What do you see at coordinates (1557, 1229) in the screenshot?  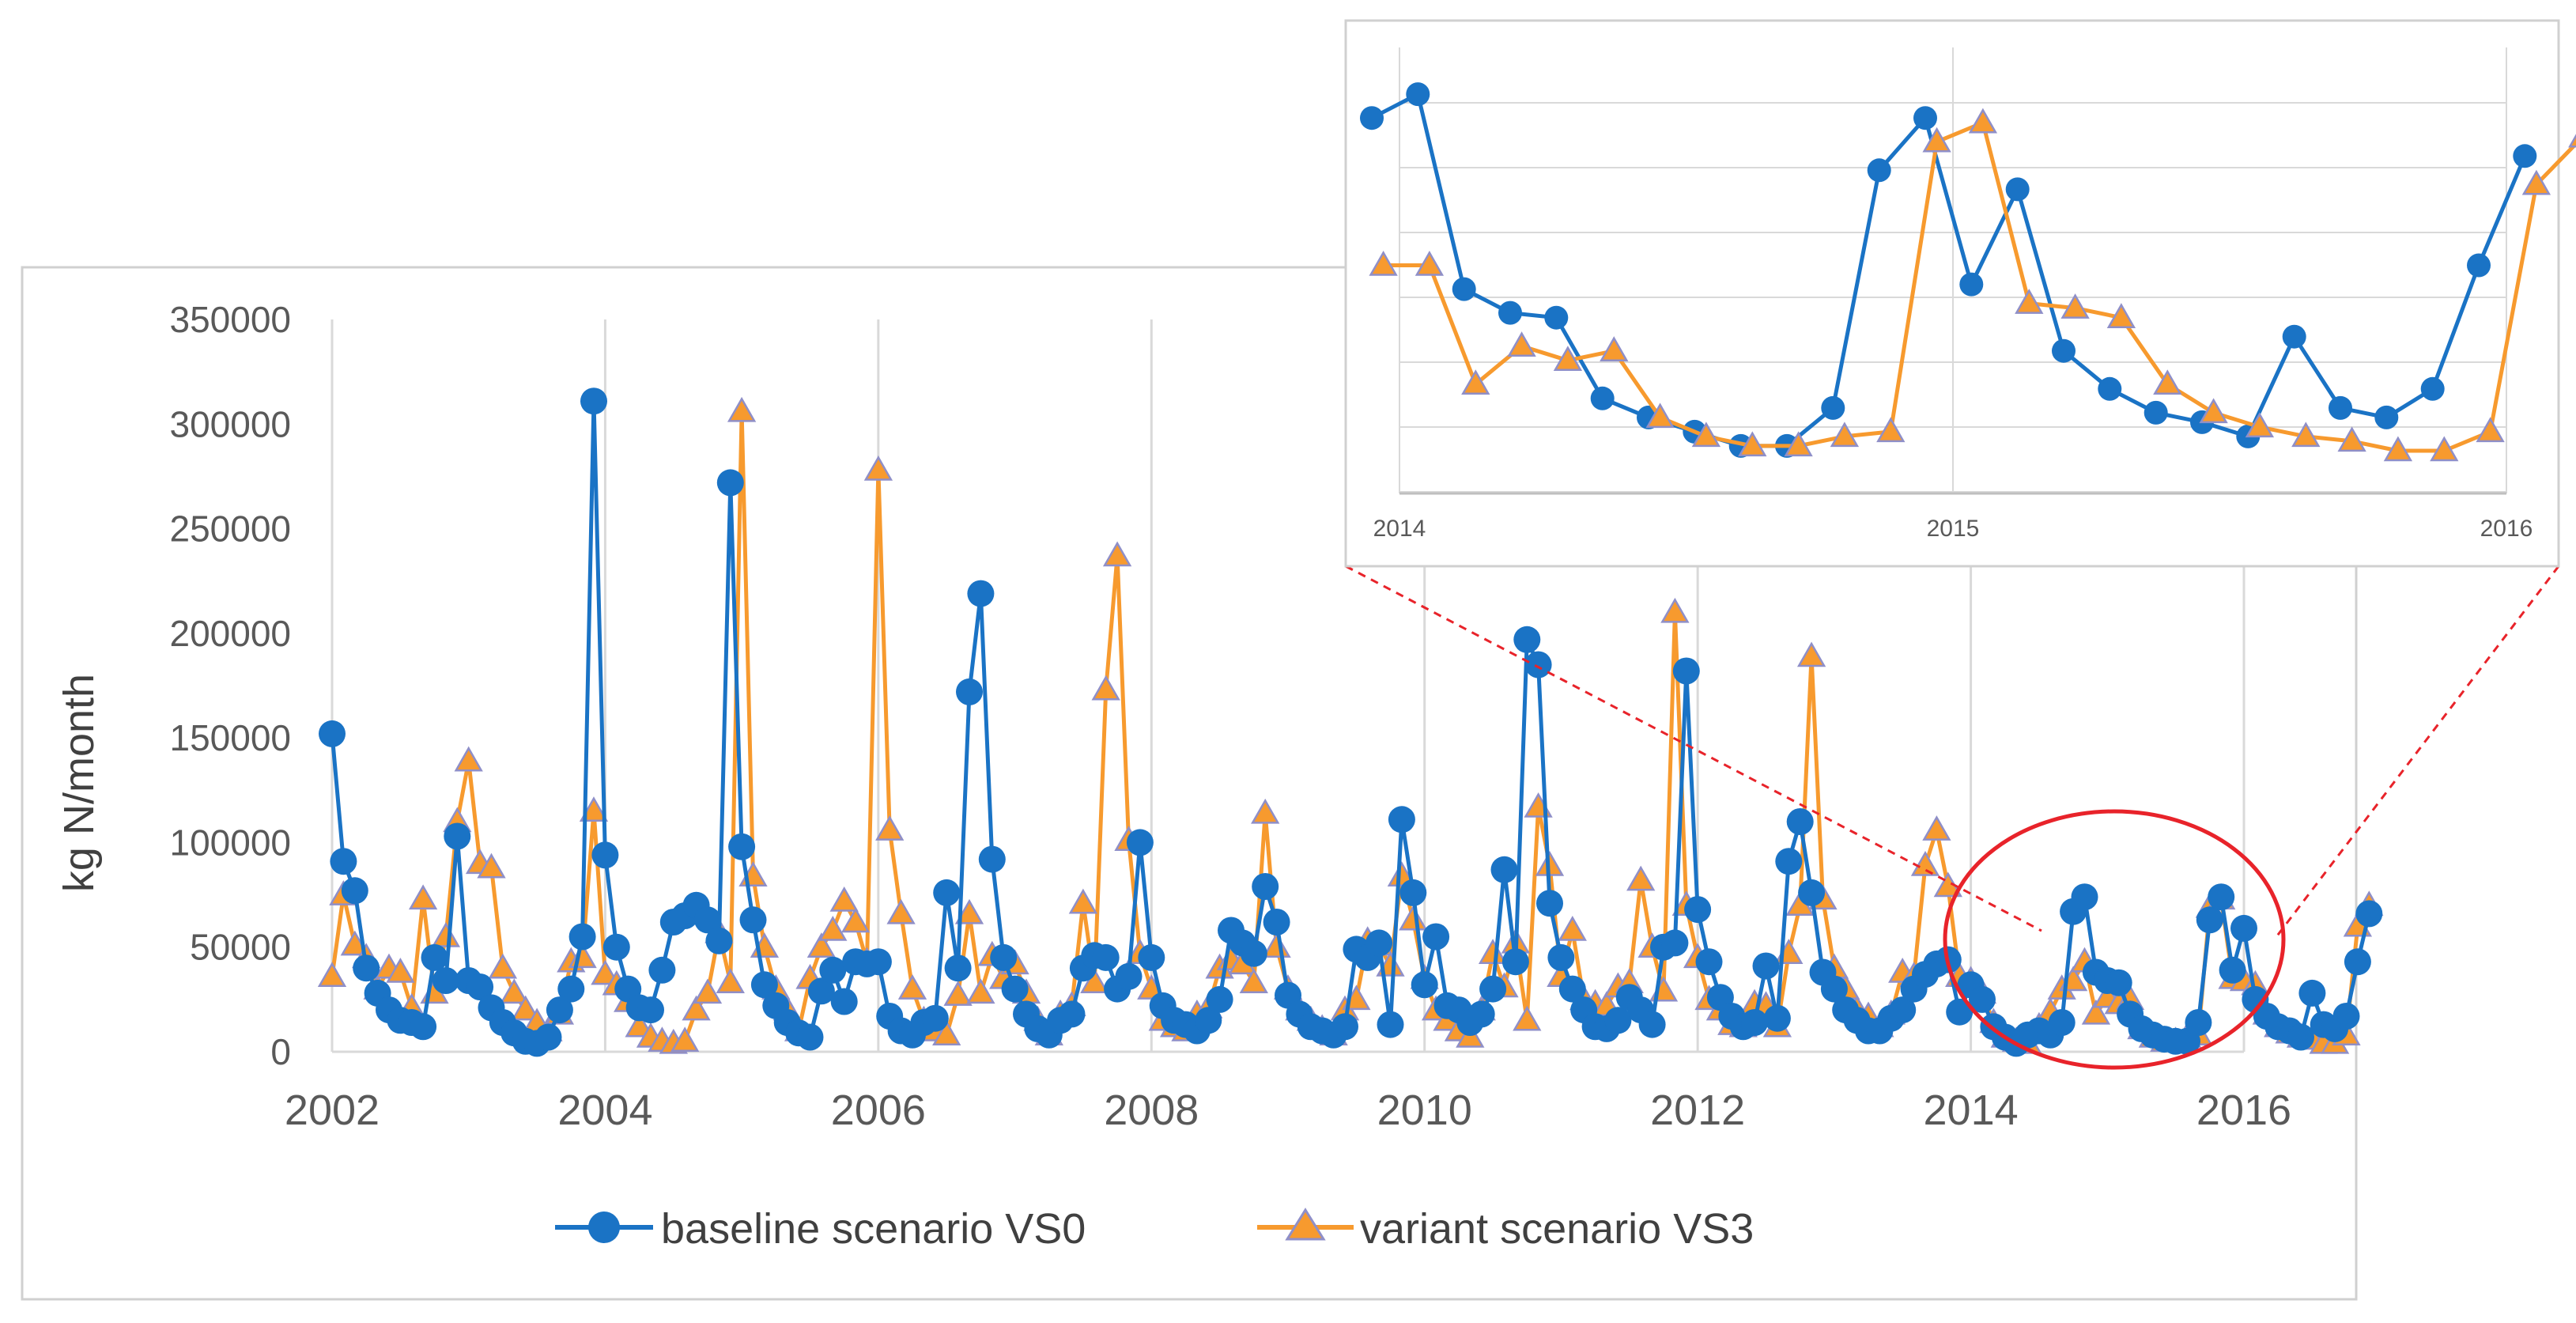 I see `legend-variant-label: variant scenario VS3` at bounding box center [1557, 1229].